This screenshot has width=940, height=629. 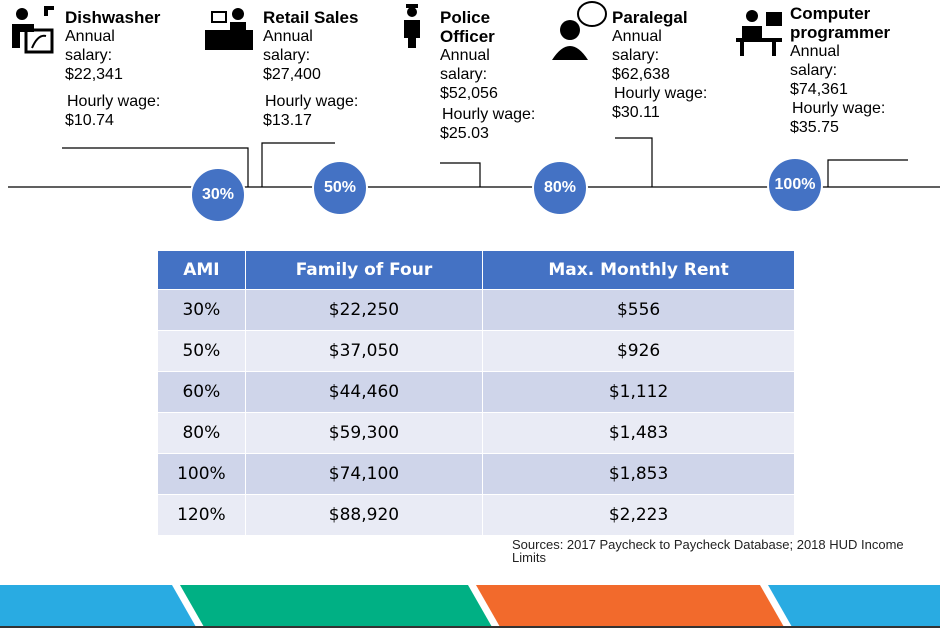 What do you see at coordinates (641, 74) in the screenshot?
I see `salary: $62,638` at bounding box center [641, 74].